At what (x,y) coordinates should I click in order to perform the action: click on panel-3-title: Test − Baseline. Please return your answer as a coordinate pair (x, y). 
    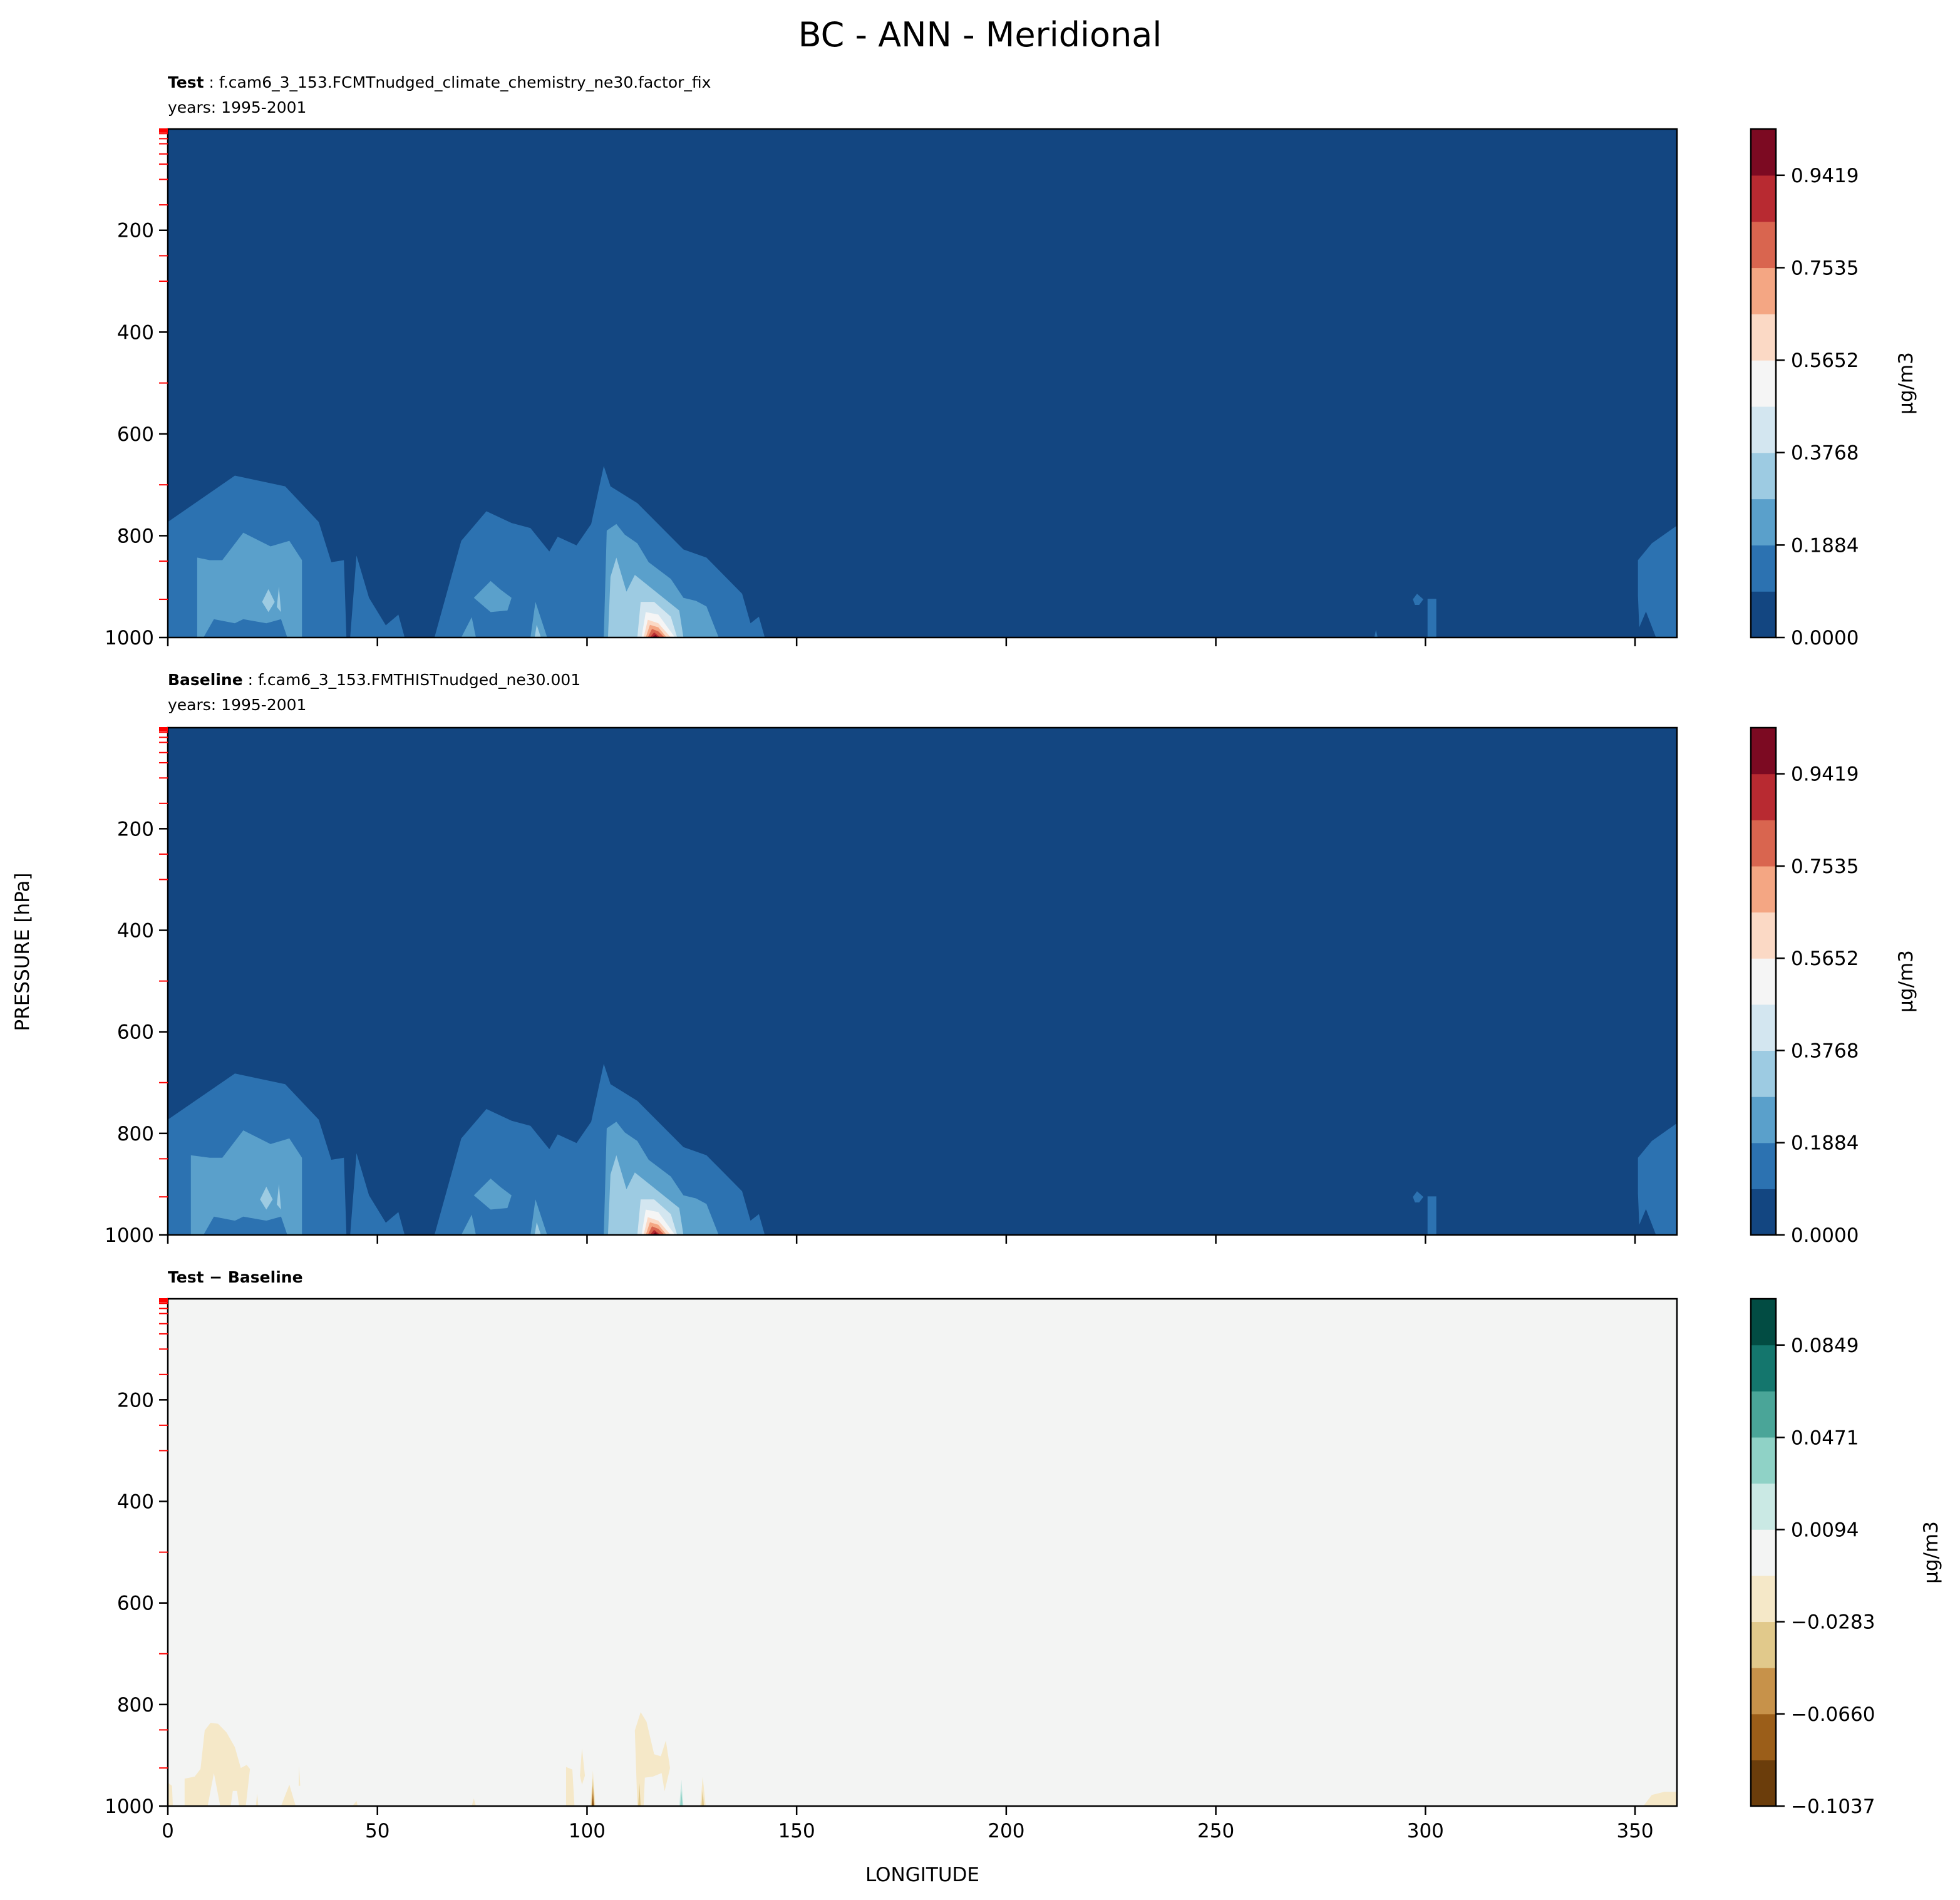
    Looking at the image, I should click on (236, 1277).